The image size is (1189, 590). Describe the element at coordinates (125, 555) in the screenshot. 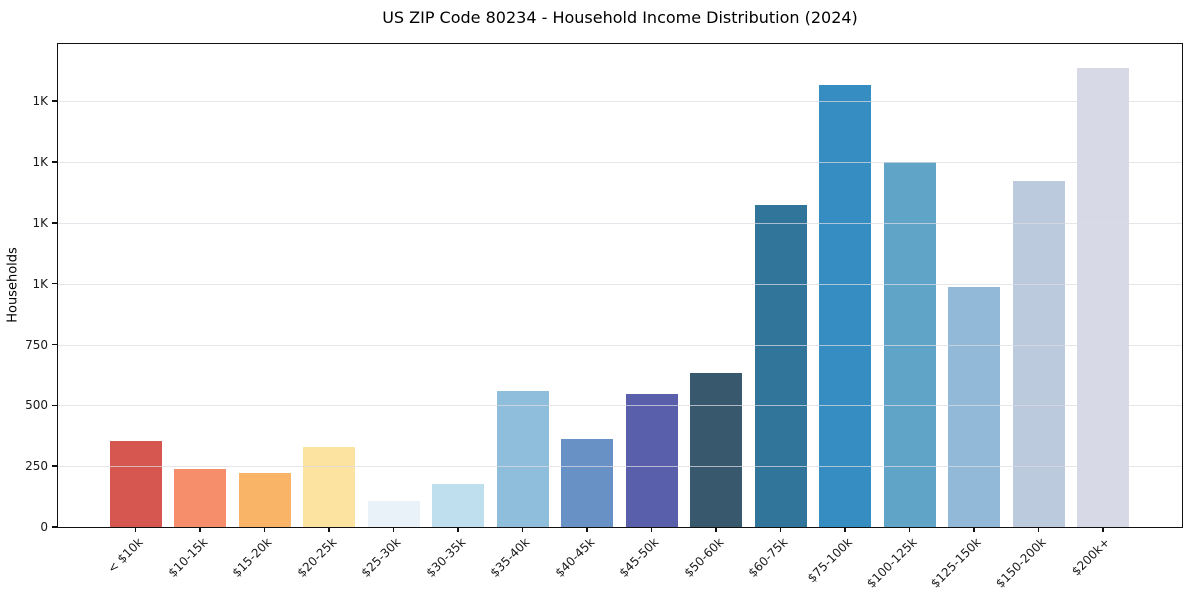

I see `x-tick-label: < $10k` at that location.